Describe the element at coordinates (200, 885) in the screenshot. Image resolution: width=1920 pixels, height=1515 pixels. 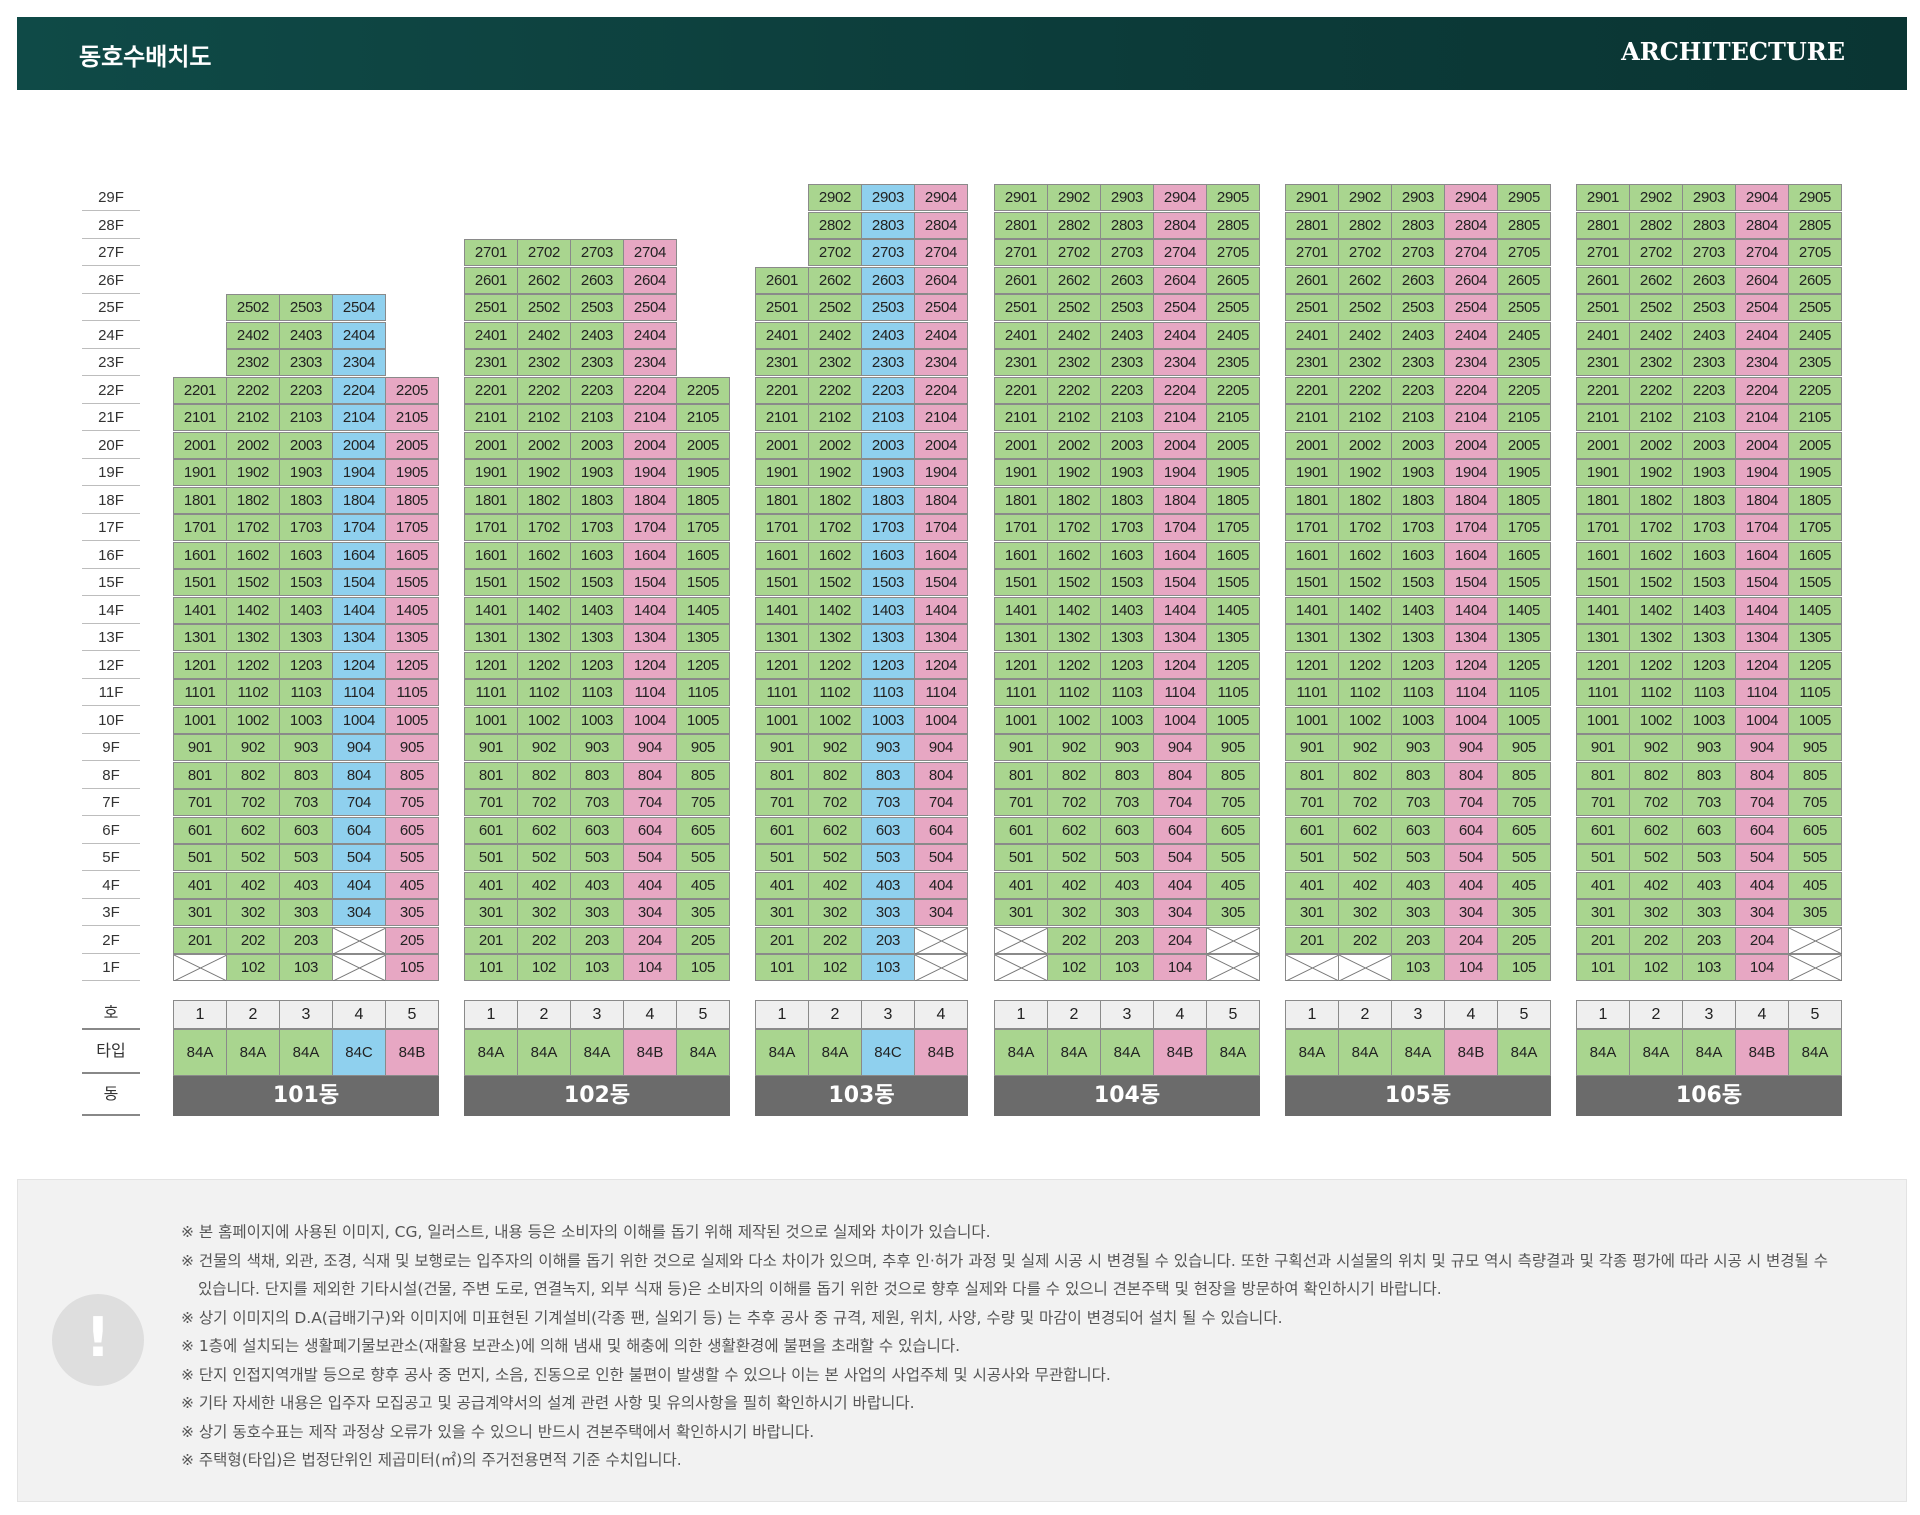
I see `unit-cell: 401` at that location.